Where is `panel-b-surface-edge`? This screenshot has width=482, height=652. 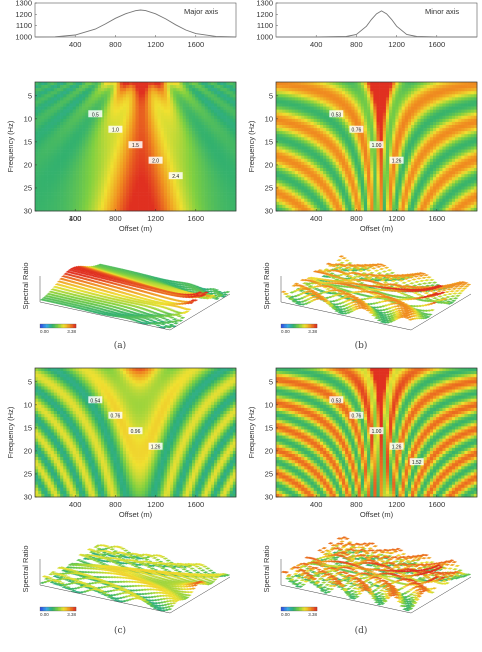
panel-b-surface-edge is located at coordinates (346, 316).